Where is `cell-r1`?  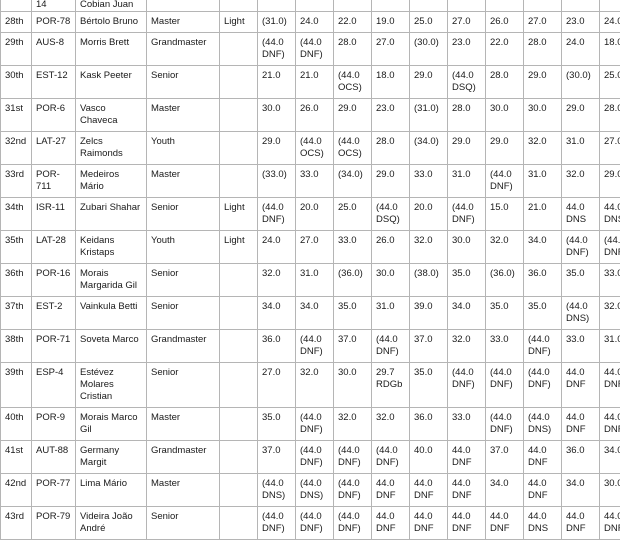
cell-r1 is located at coordinates (277, 6).